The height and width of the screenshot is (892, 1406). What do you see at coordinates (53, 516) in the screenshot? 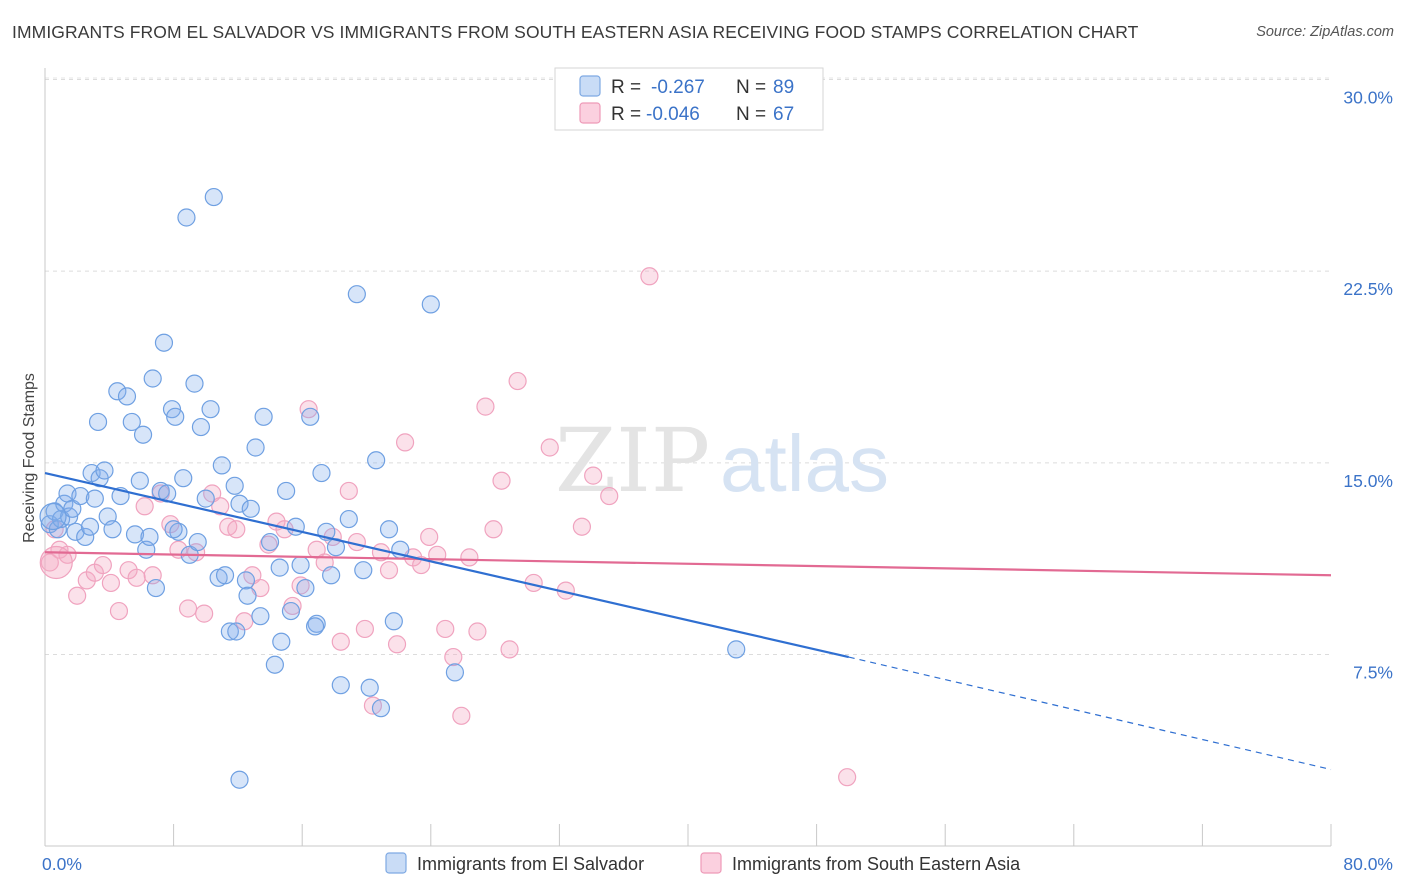
I see `point-el-salvador-large` at bounding box center [53, 516].